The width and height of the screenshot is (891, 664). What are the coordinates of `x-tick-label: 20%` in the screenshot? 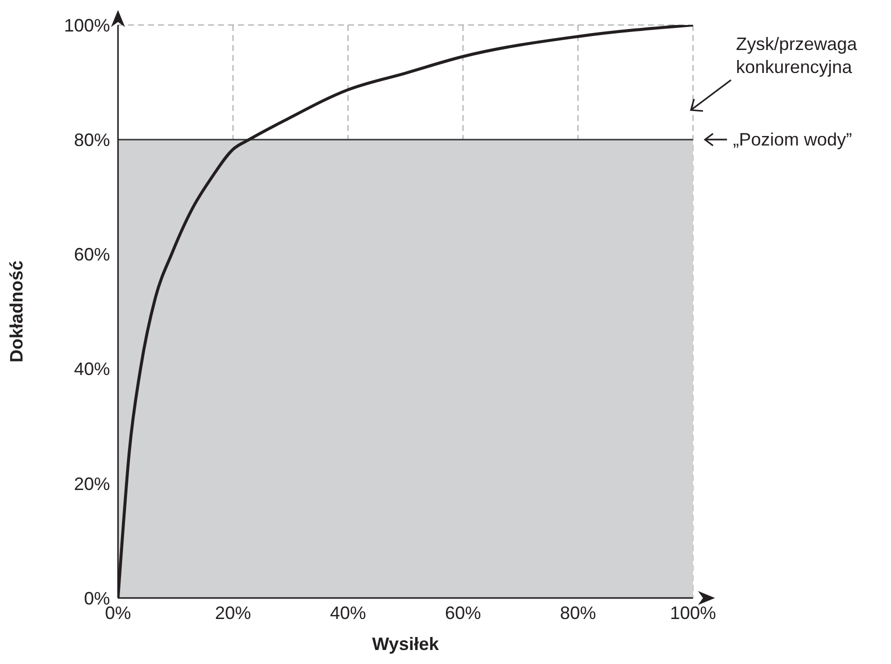 It's located at (233, 612).